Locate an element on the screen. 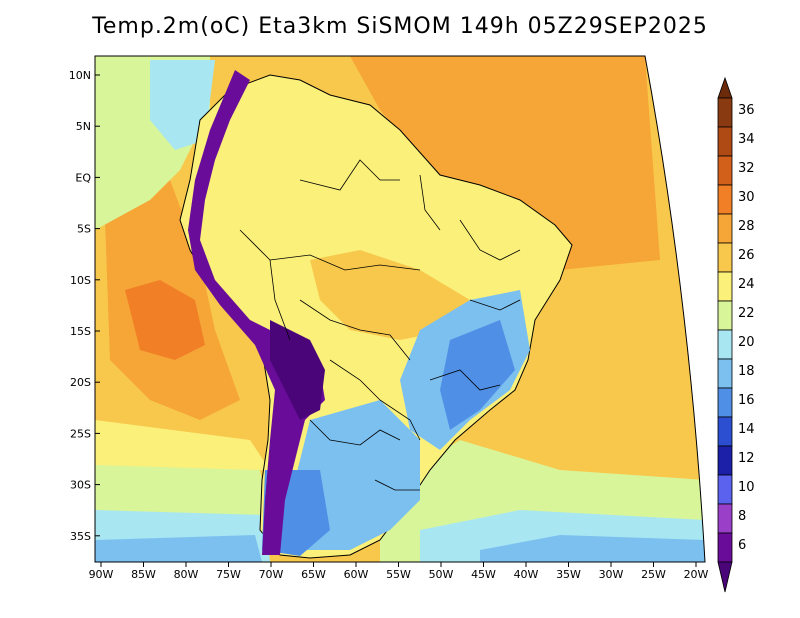 The image size is (800, 618). lon-tick-label: 50W is located at coordinates (441, 574).